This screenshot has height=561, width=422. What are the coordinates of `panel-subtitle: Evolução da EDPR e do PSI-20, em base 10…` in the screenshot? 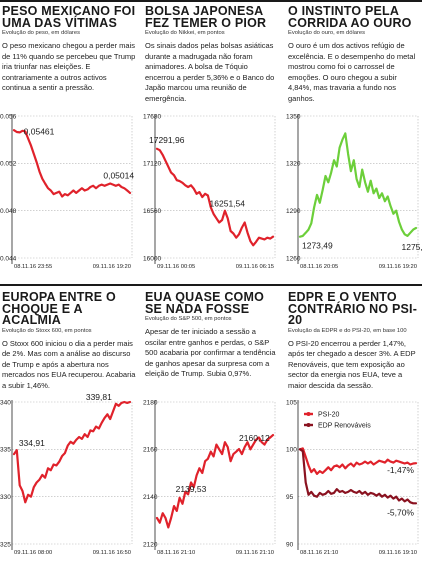 It's located at (347, 330).